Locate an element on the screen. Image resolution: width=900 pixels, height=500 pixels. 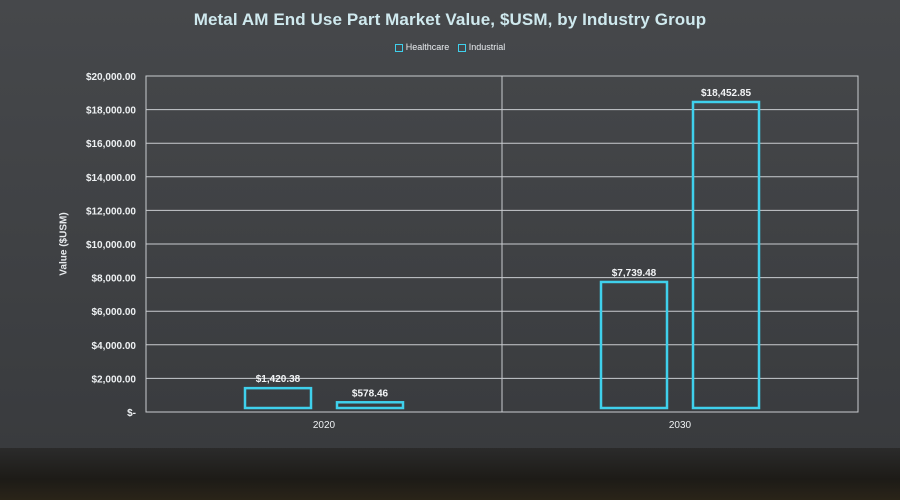
legend-swatch-healthcare is located at coordinates (398, 47).